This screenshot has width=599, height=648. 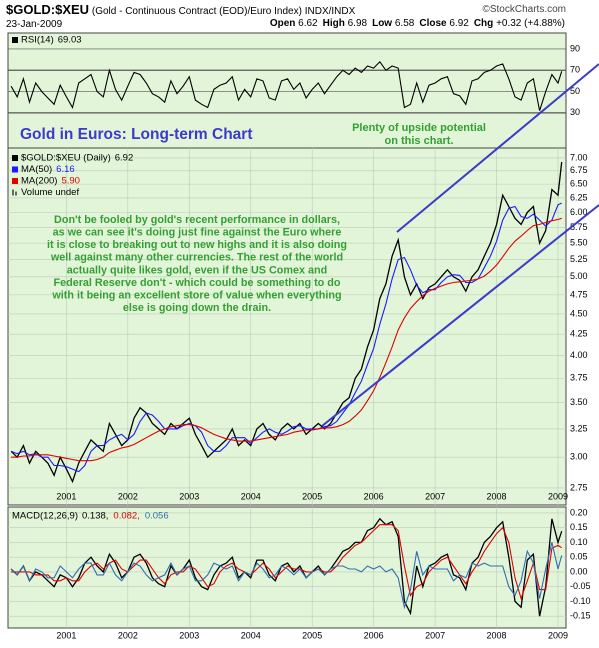 I want to click on quote-value: 6.58, so click(x=404, y=23).